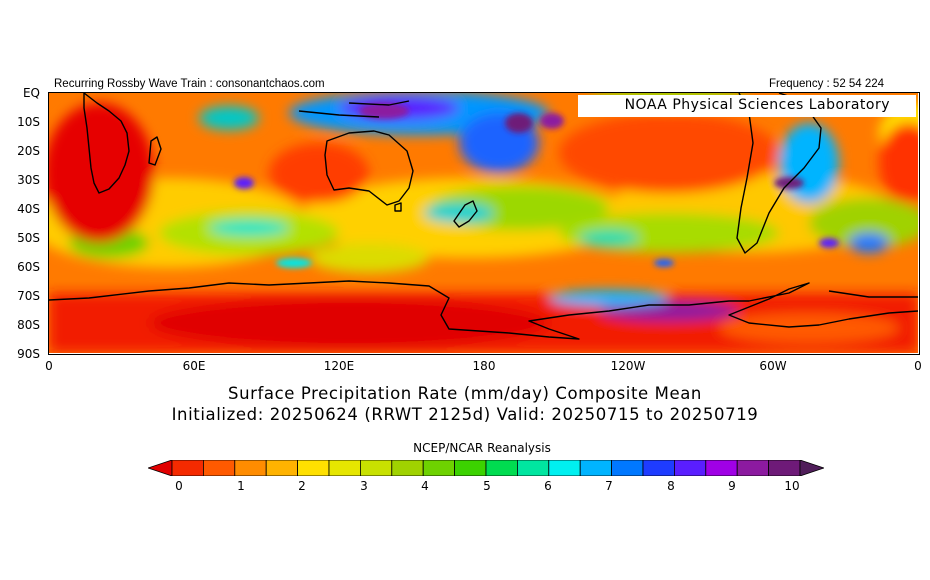  Describe the element at coordinates (194, 366) in the screenshot. I see `x-tick-label: 60E` at that location.